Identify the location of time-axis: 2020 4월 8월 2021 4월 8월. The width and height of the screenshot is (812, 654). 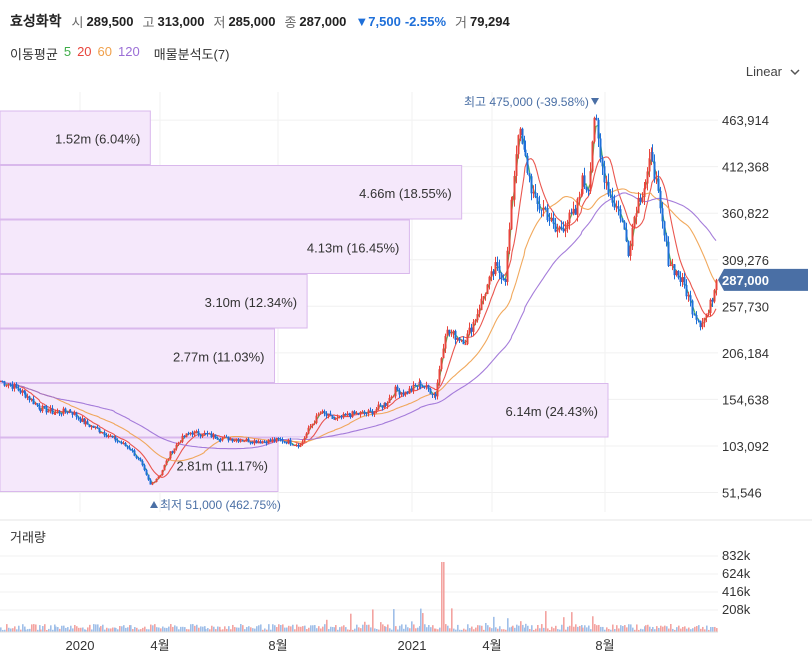
(340, 645).